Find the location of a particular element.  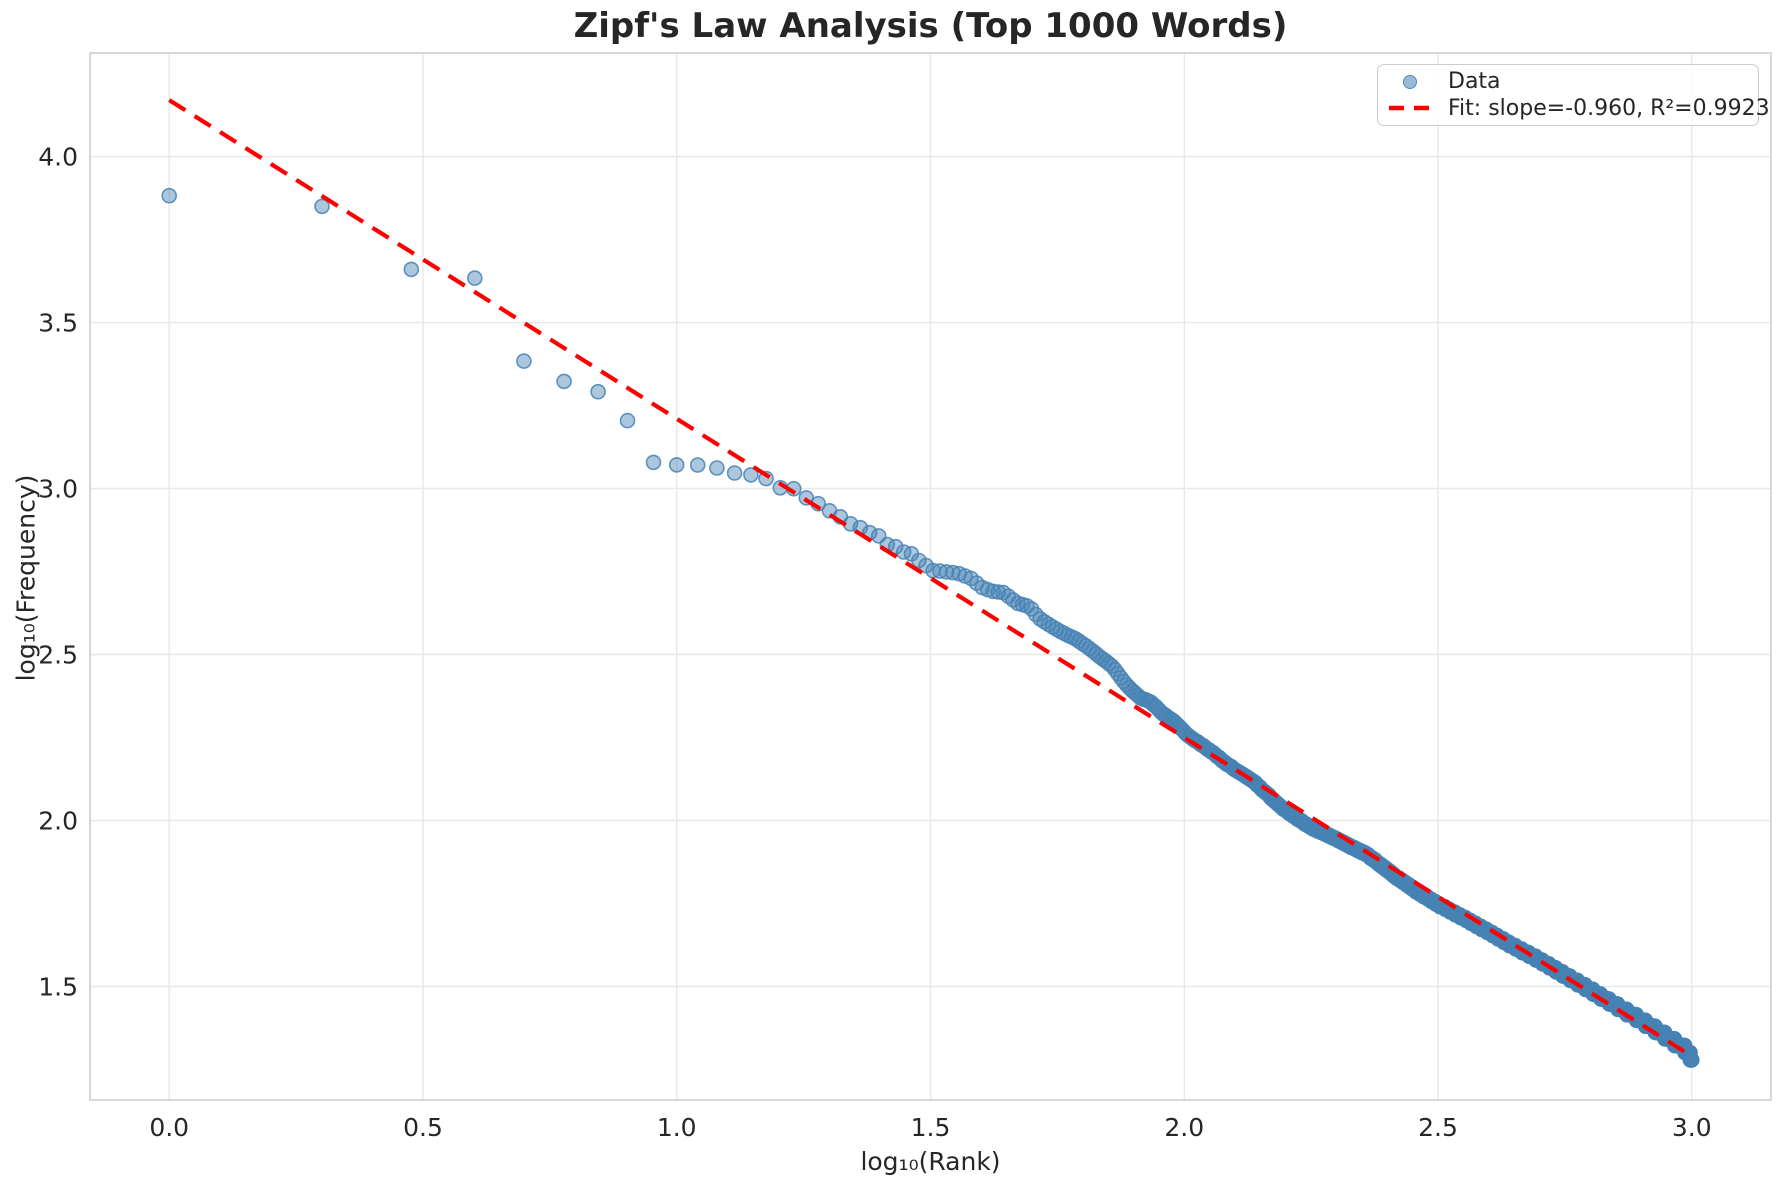

legend: Data Fit: slope=-0.960, R²=0.9923 is located at coordinates (1573, 95).